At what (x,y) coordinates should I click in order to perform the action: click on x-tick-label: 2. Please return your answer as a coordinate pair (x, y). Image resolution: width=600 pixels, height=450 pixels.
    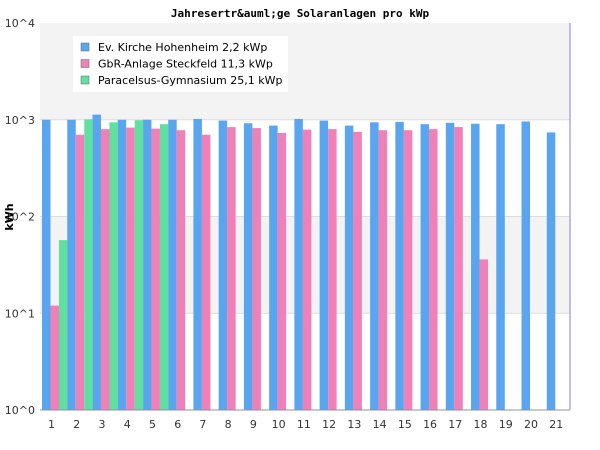
    Looking at the image, I should click on (76, 424).